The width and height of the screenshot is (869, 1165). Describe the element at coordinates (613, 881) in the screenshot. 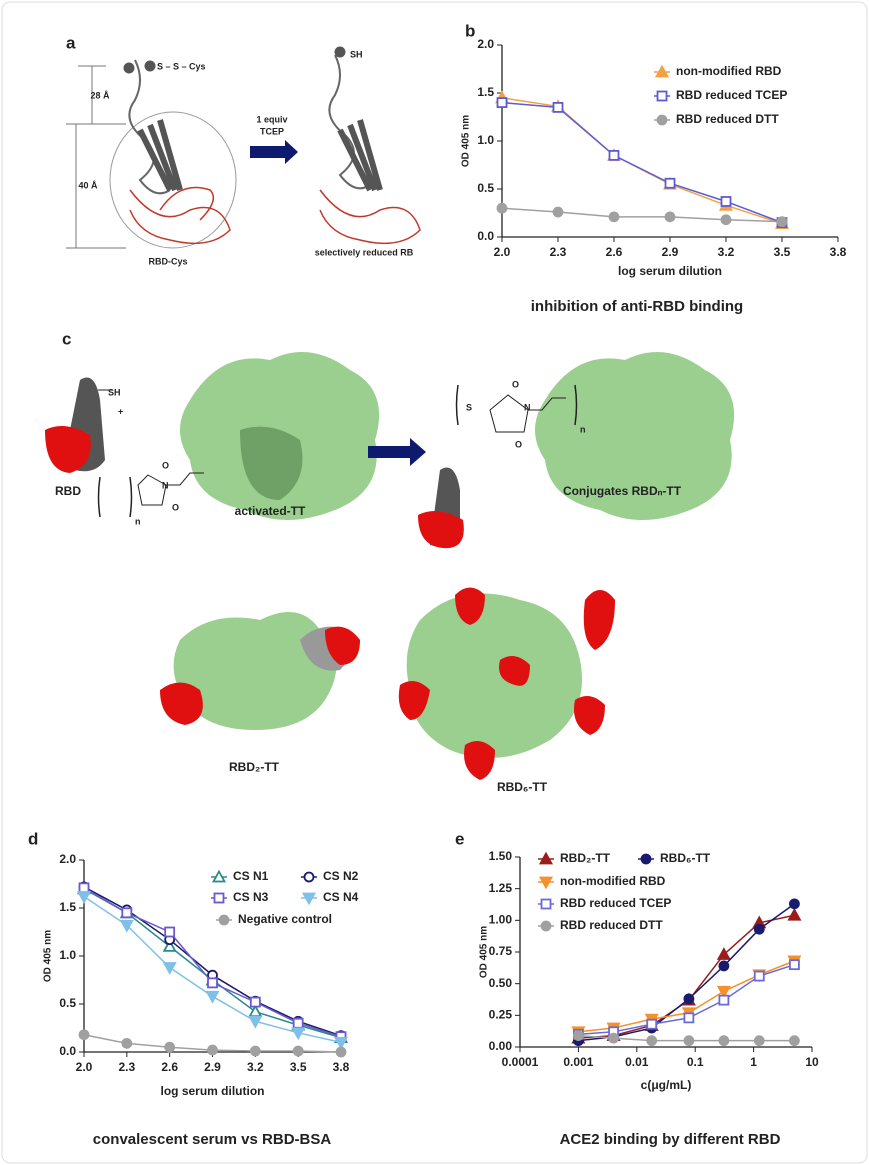

I see `legend-label: non-modified RBD` at that location.